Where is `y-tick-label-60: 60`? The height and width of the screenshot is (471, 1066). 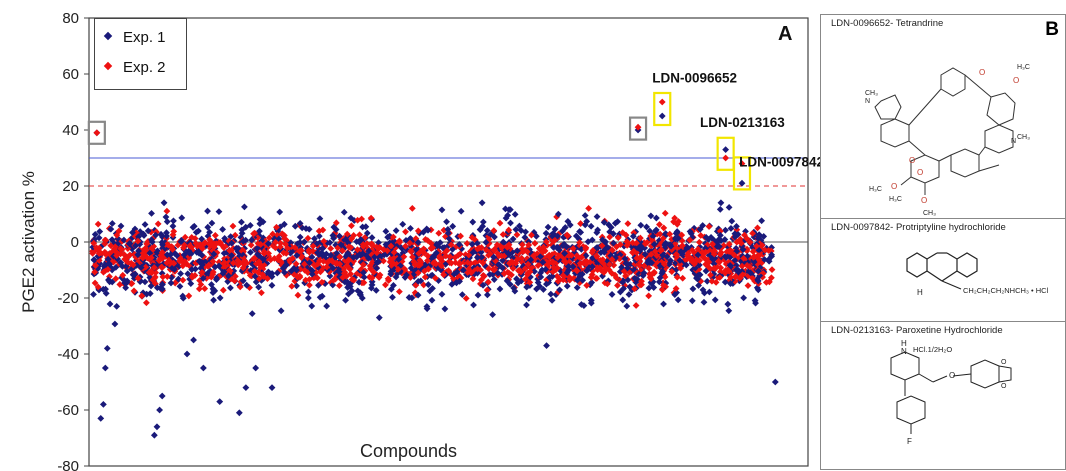 y-tick-label-60: 60 is located at coordinates (70, 74).